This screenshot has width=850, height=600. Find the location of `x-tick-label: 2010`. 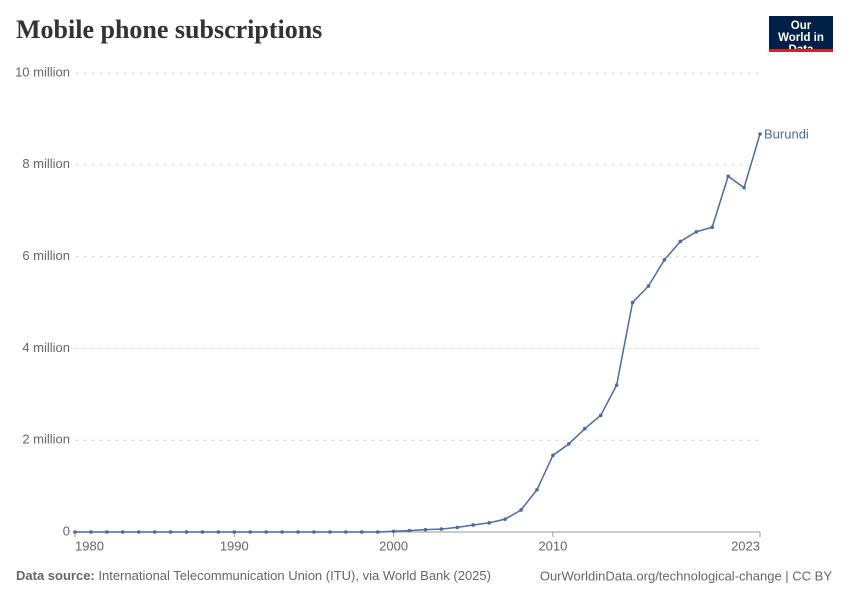

x-tick-label: 2010 is located at coordinates (552, 545).